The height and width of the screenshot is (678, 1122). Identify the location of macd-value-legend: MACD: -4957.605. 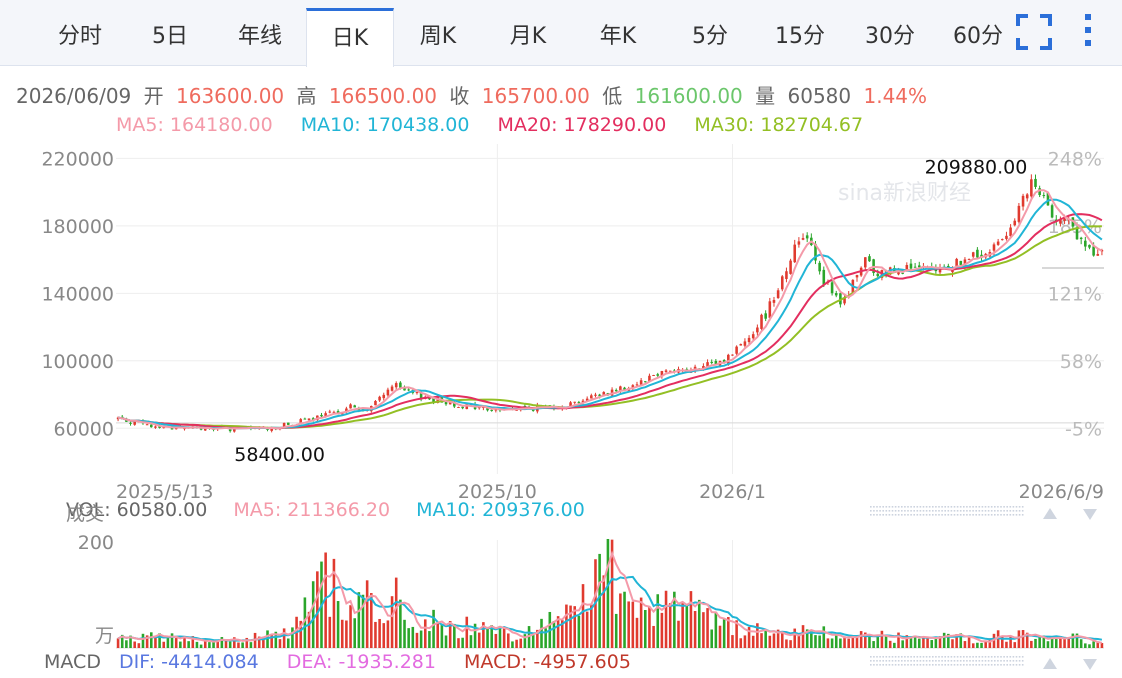
(547, 662).